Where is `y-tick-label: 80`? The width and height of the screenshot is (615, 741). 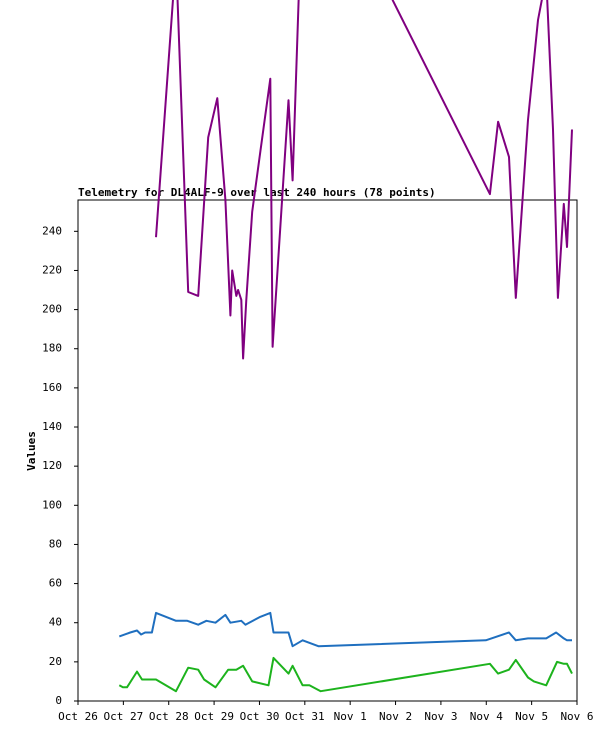
y-tick-label: 80 is located at coordinates (55, 543).